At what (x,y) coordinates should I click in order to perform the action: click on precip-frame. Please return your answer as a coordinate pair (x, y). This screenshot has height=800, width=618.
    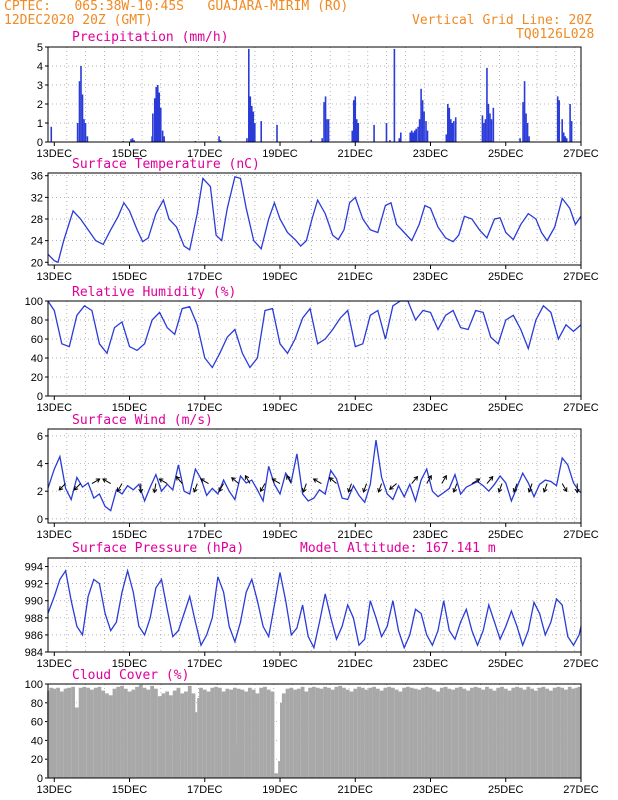
    Looking at the image, I should click on (314, 94).